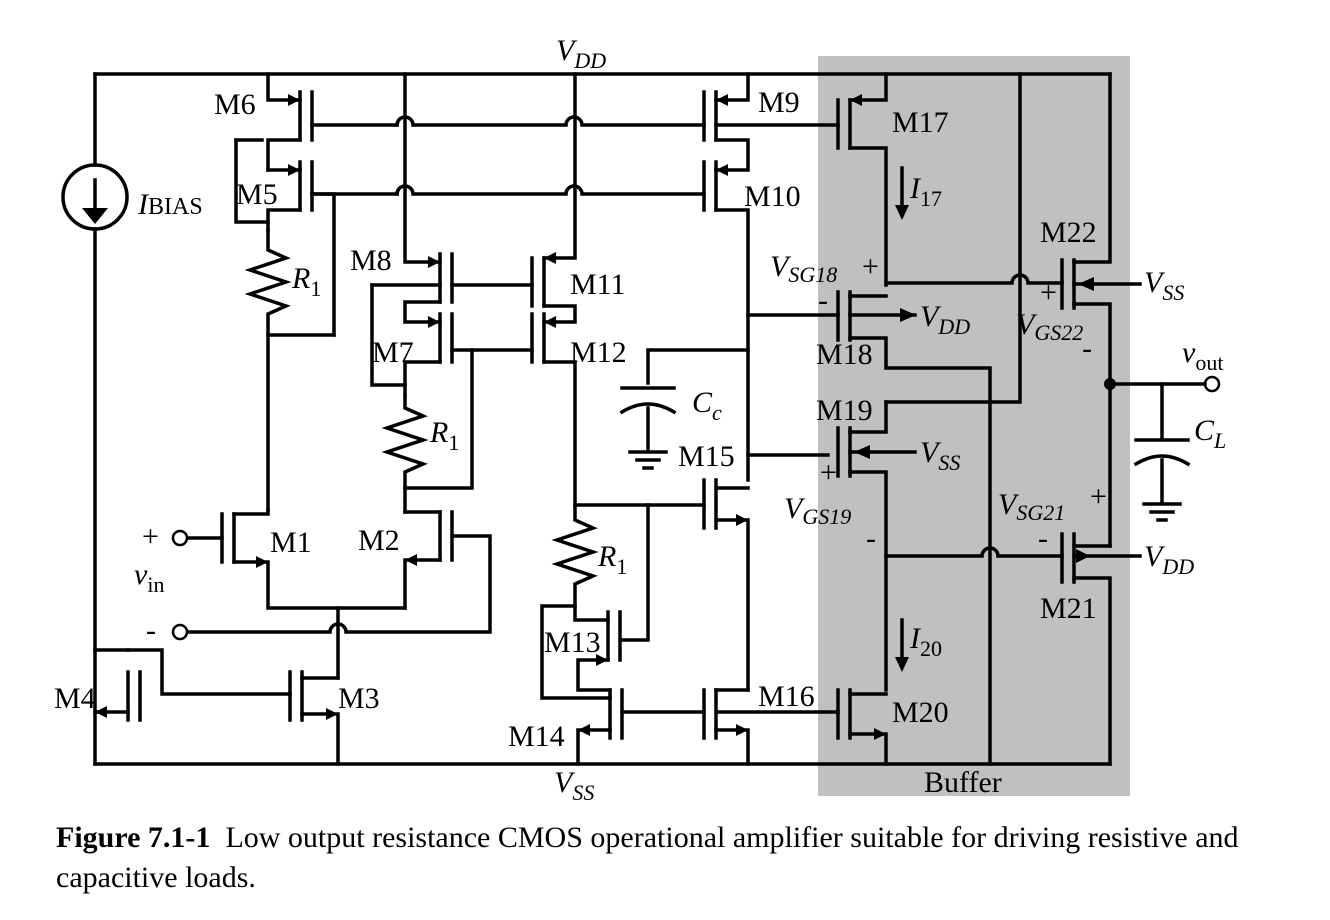 The image size is (1330, 920). Describe the element at coordinates (823, 300) in the screenshot. I see `vsg18-minus: -` at that location.